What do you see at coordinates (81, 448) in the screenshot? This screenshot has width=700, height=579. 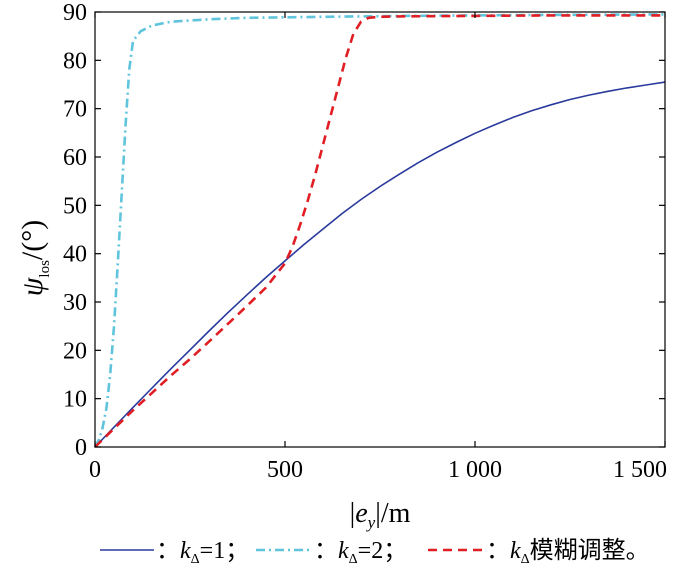 I see `y-tick-label-0: 0` at bounding box center [81, 448].